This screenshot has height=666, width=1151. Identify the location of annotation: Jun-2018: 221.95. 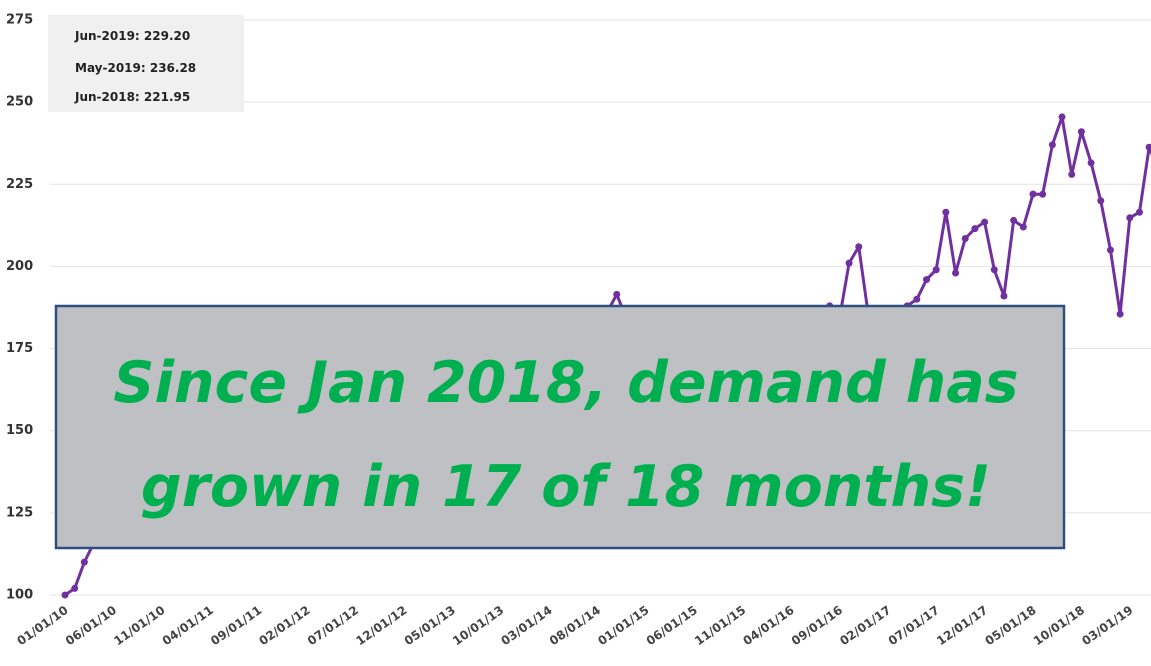
(132, 97).